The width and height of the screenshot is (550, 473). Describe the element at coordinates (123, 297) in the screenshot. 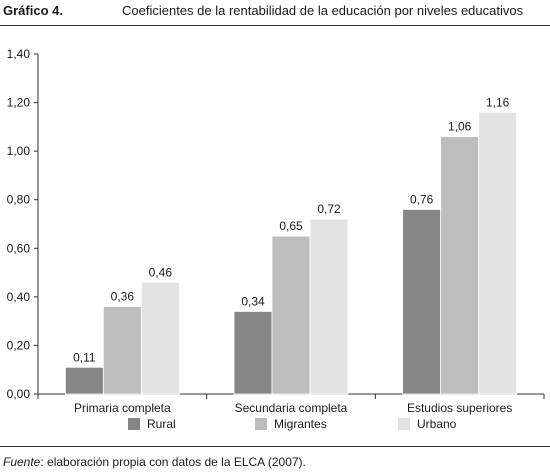

I see `data-label: 0,36` at that location.